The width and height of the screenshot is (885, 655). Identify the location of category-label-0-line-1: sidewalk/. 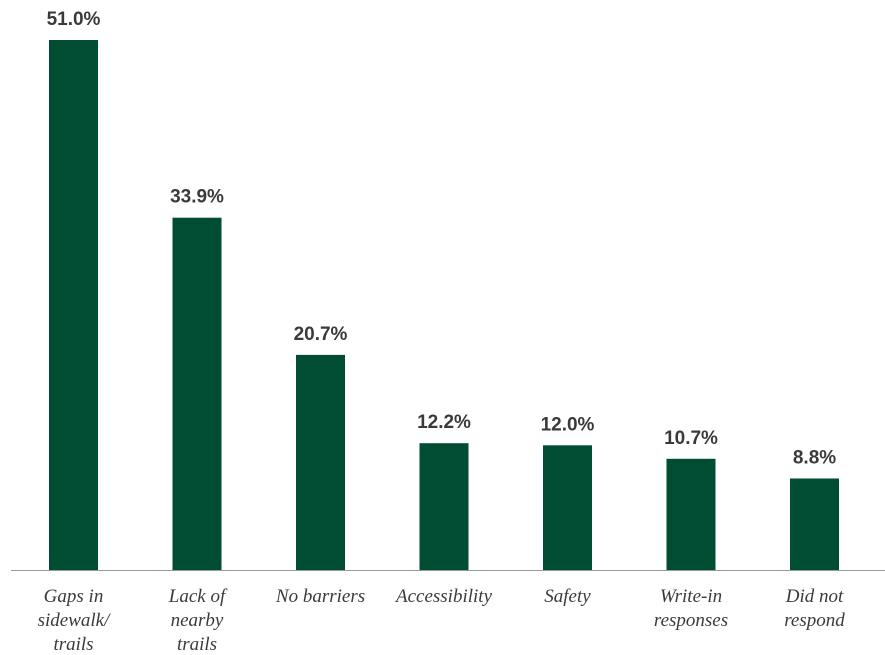
(74, 620).